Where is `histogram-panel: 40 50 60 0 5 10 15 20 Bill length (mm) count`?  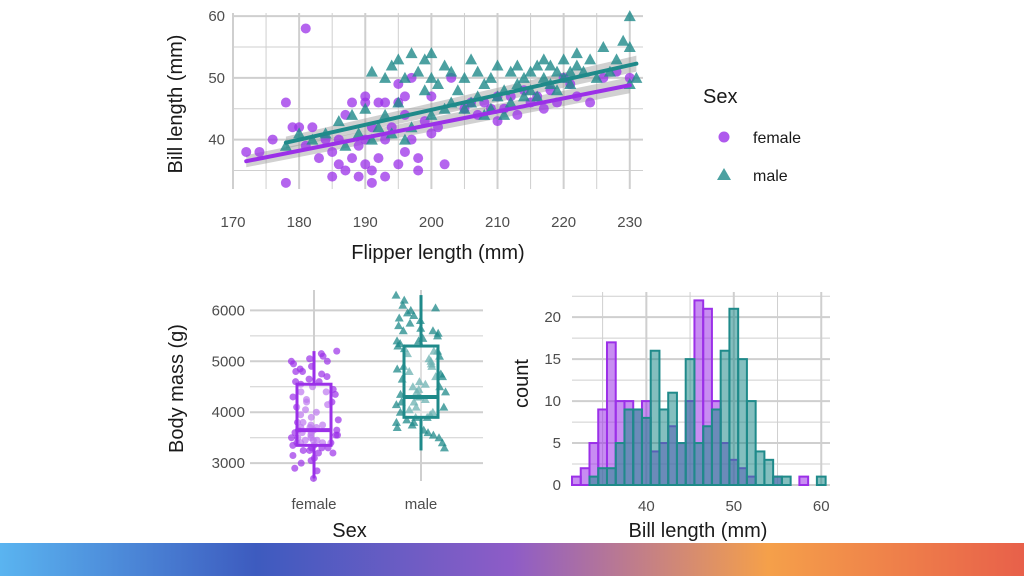
histogram-panel: 40 50 60 0 5 10 15 20 Bill length (mm) count is located at coordinates (670, 417).